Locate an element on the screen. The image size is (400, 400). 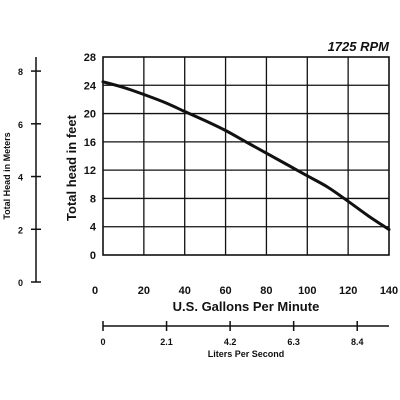
liters-axis: 0 2.1 4.2 6.3 8.4 is located at coordinates (244, 334).